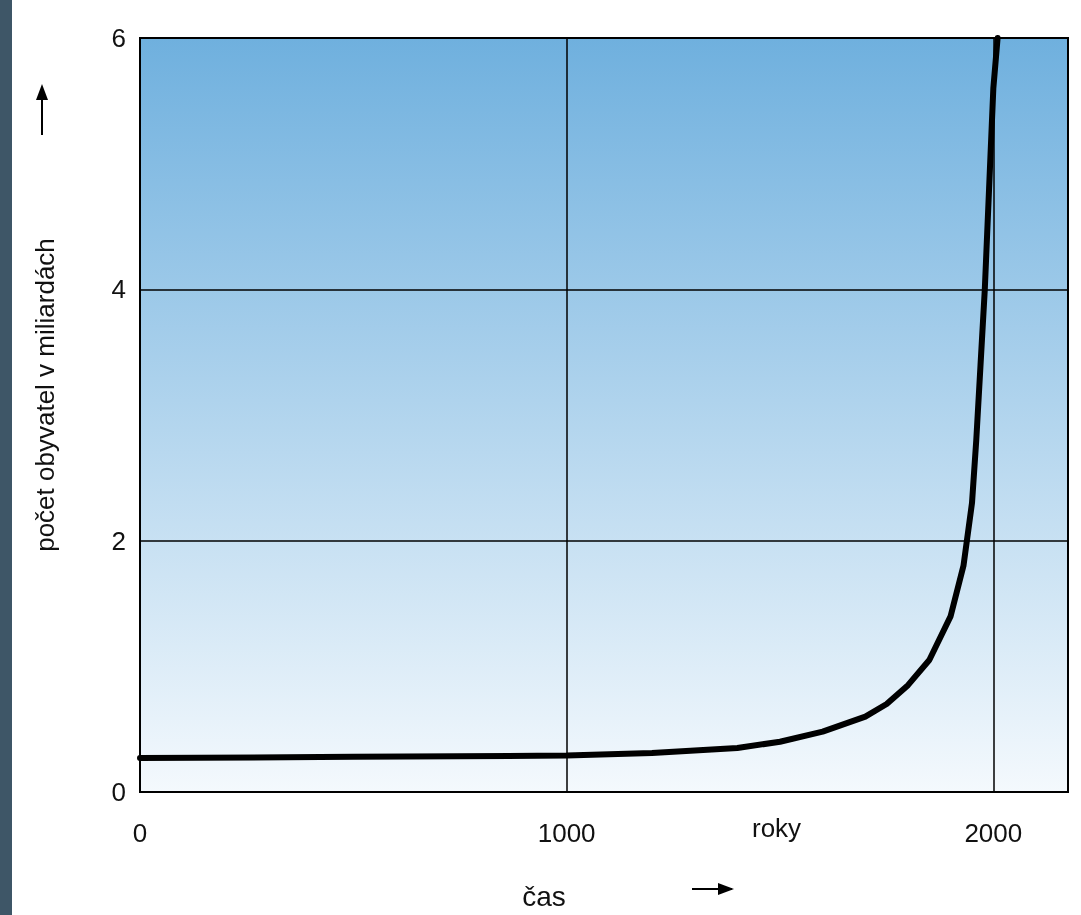 Image resolution: width=1081 pixels, height=915 pixels. What do you see at coordinates (566, 833) in the screenshot?
I see `x-tick-label: 1000` at bounding box center [566, 833].